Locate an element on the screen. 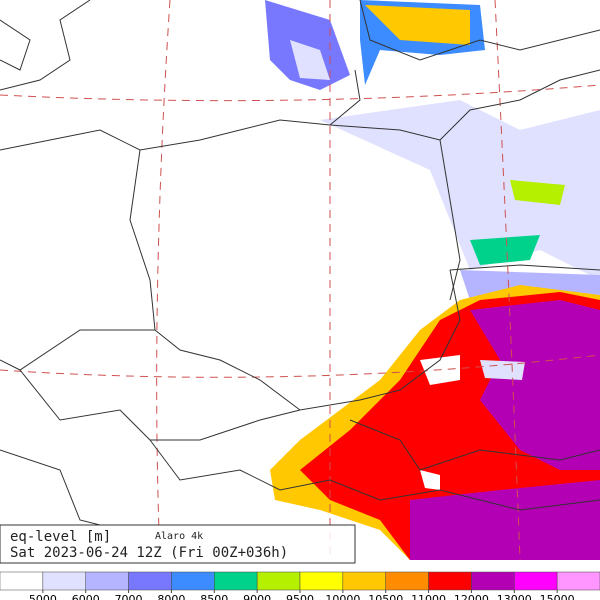  colorbar-label: 6000 is located at coordinates (86, 596).